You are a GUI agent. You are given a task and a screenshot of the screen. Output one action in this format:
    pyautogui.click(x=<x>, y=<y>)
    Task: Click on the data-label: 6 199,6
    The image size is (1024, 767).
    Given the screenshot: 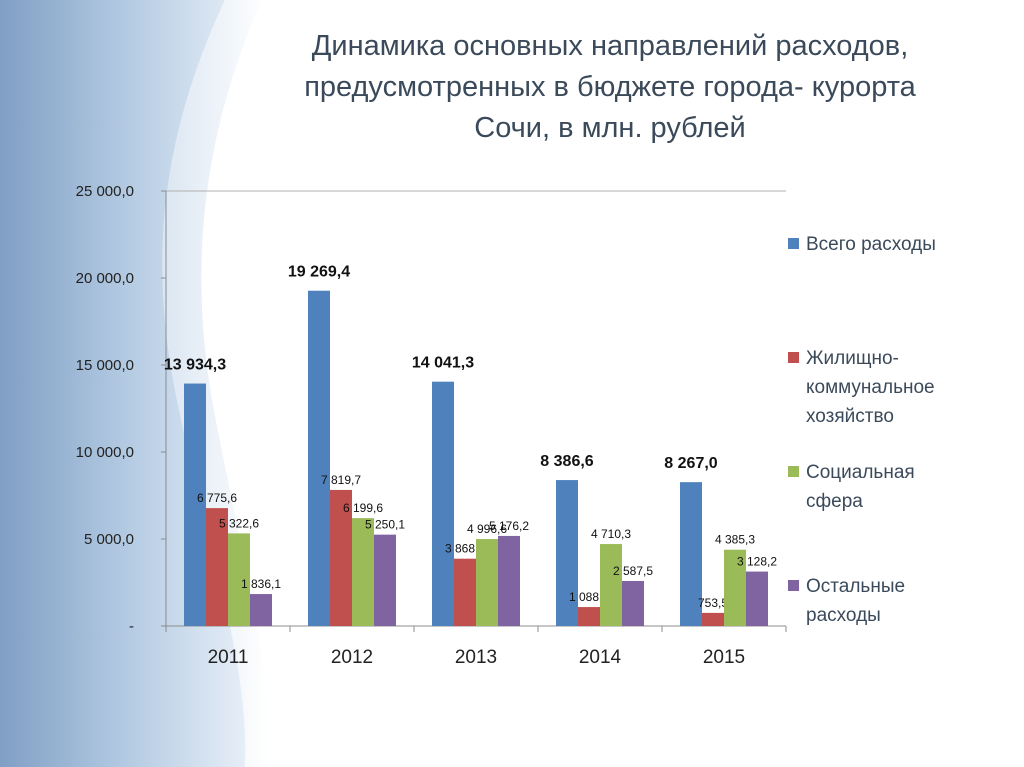 What is the action you would take?
    pyautogui.click(x=363, y=508)
    